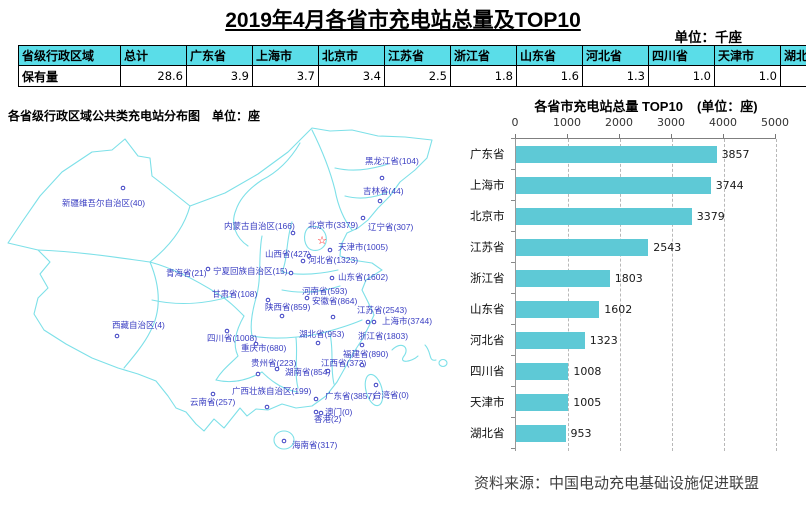 The width and height of the screenshot is (806, 507). I want to click on data-source-note: 资料来源：中国电动充电基础设施促进联盟, so click(617, 483).